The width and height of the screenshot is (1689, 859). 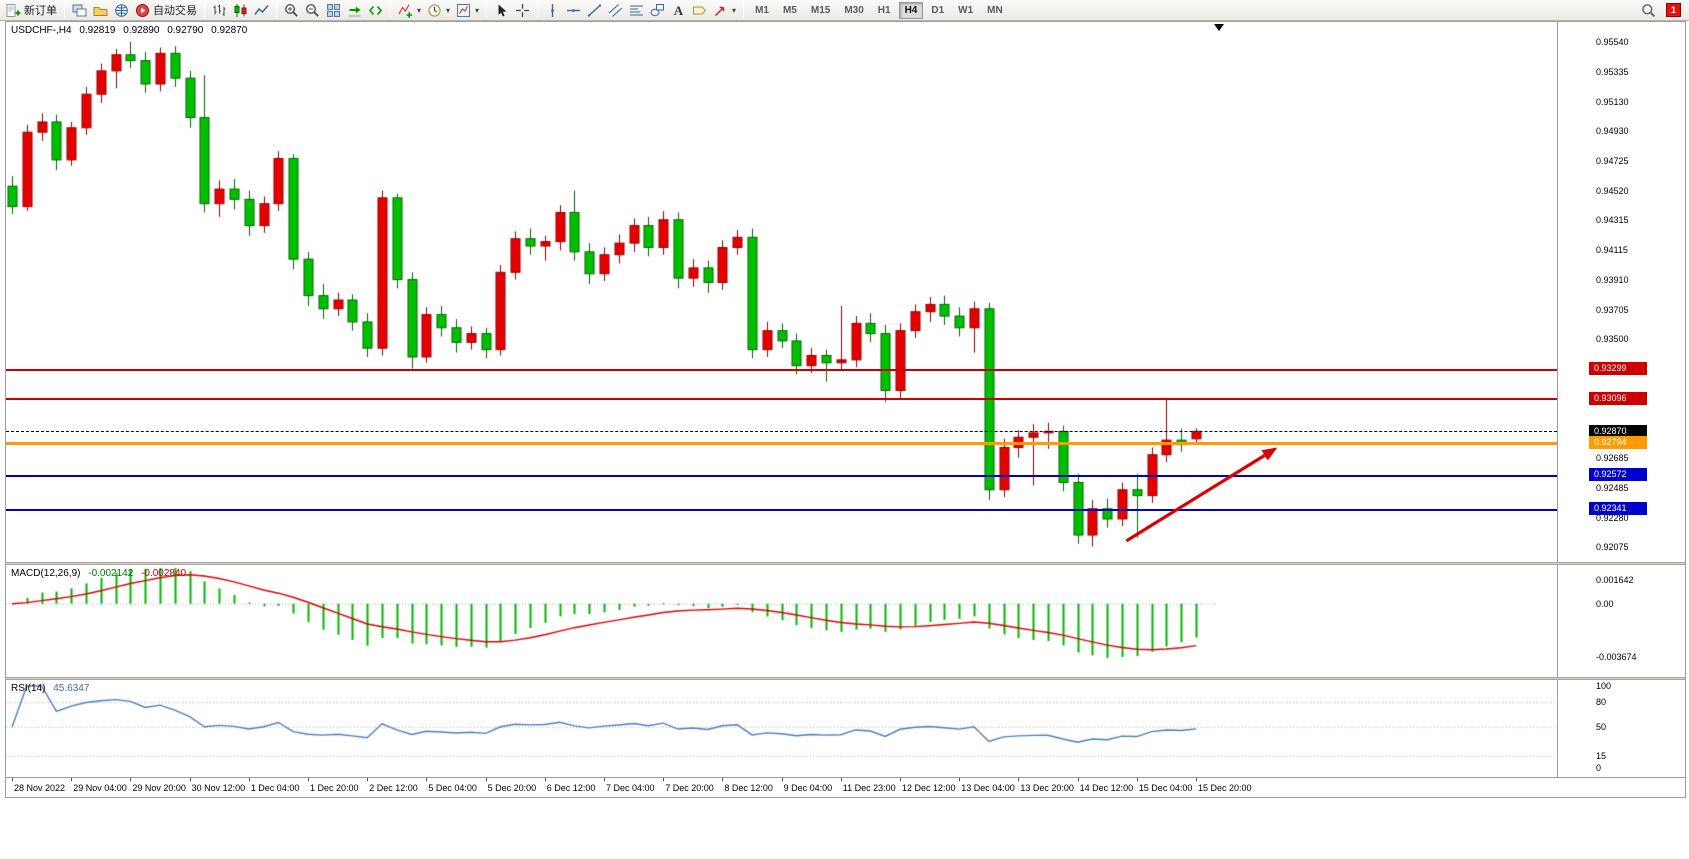 What do you see at coordinates (79, 10) in the screenshot?
I see `charts-window-button` at bounding box center [79, 10].